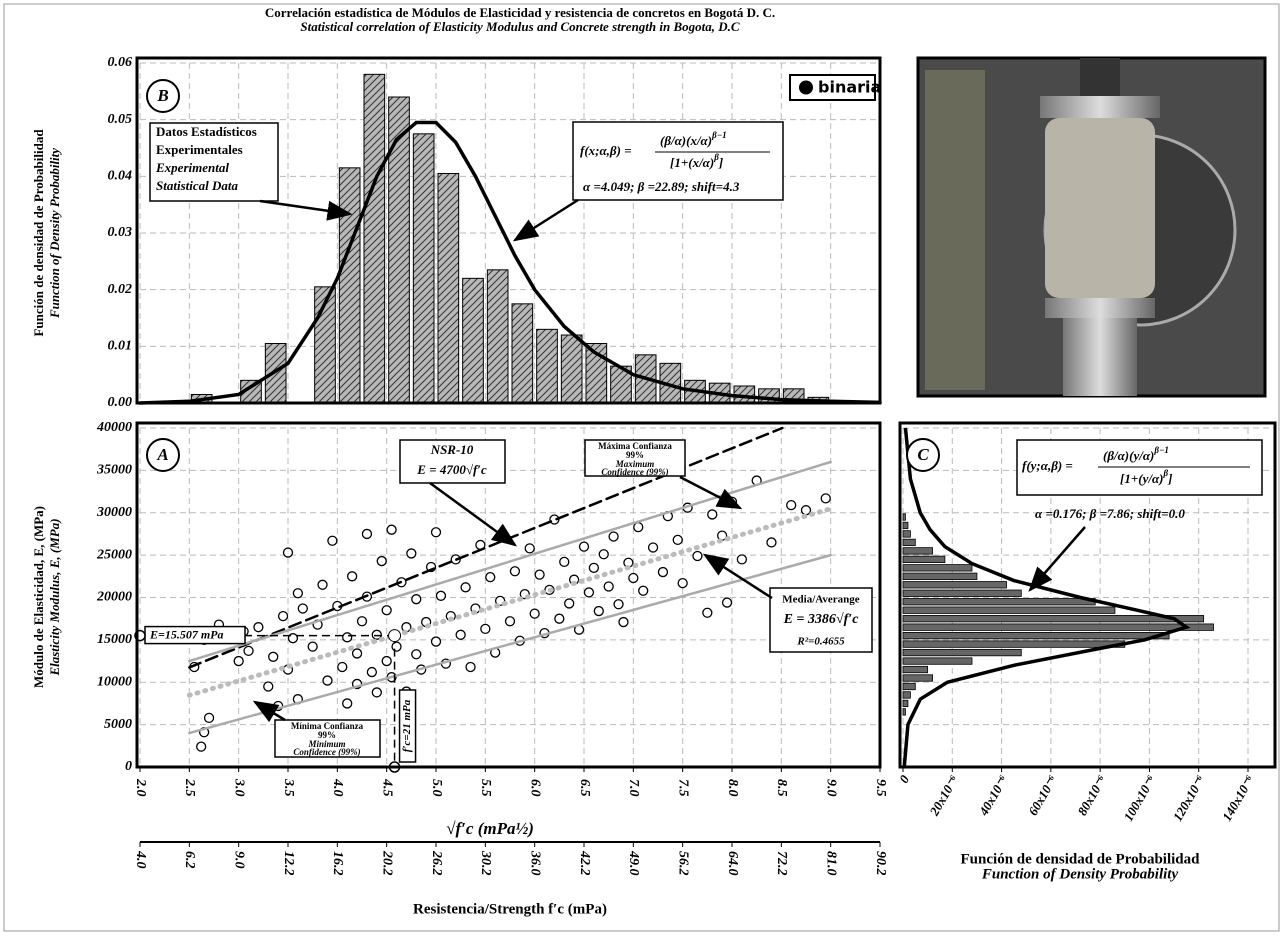 Image resolution: width=1284 pixels, height=936 pixels. What do you see at coordinates (781, 788) in the screenshot?
I see `x-tick-label: 8.5` at bounding box center [781, 788].